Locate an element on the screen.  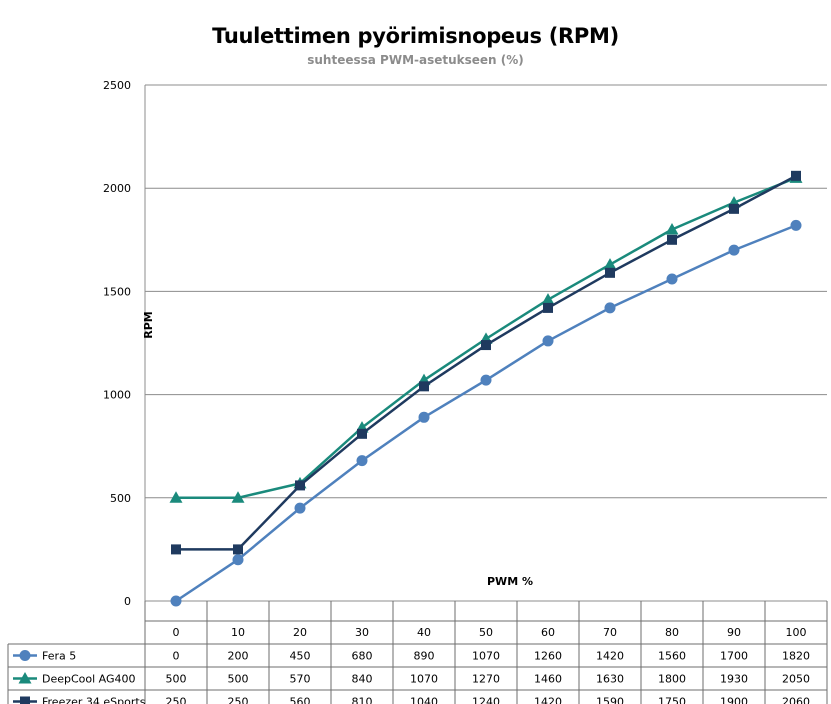
table-cell: 570 is located at coordinates (300, 679).